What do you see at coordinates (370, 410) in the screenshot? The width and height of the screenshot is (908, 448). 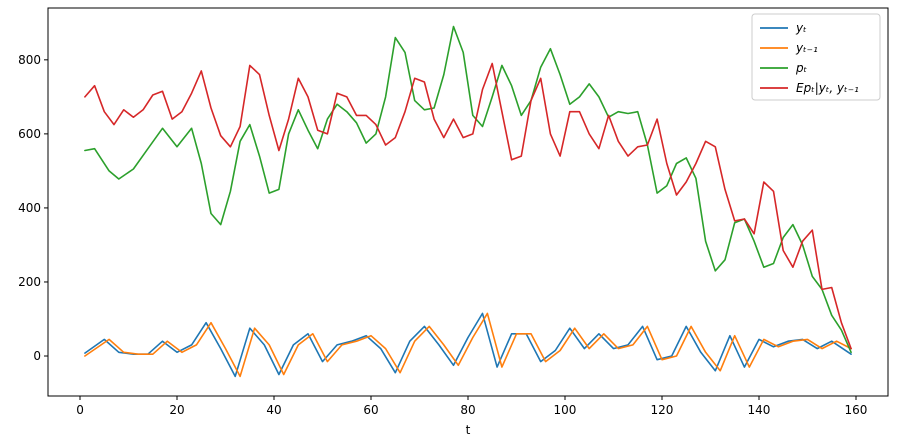 I see `x-tick-label: 60` at bounding box center [370, 410].